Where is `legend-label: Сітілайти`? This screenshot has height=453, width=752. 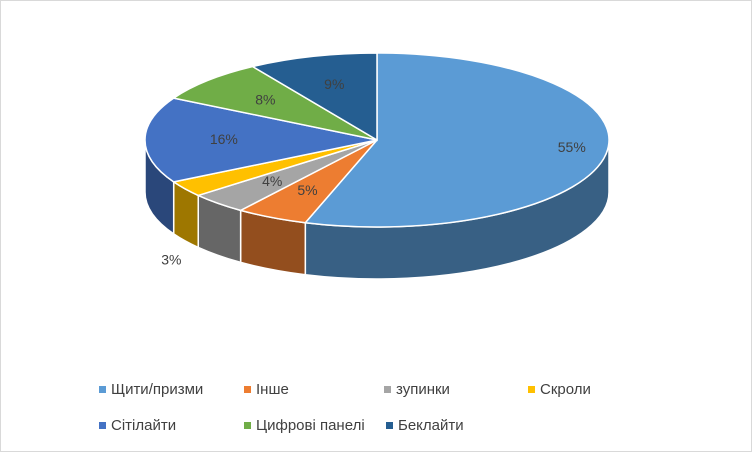 legend-label: Сітілайти is located at coordinates (143, 425).